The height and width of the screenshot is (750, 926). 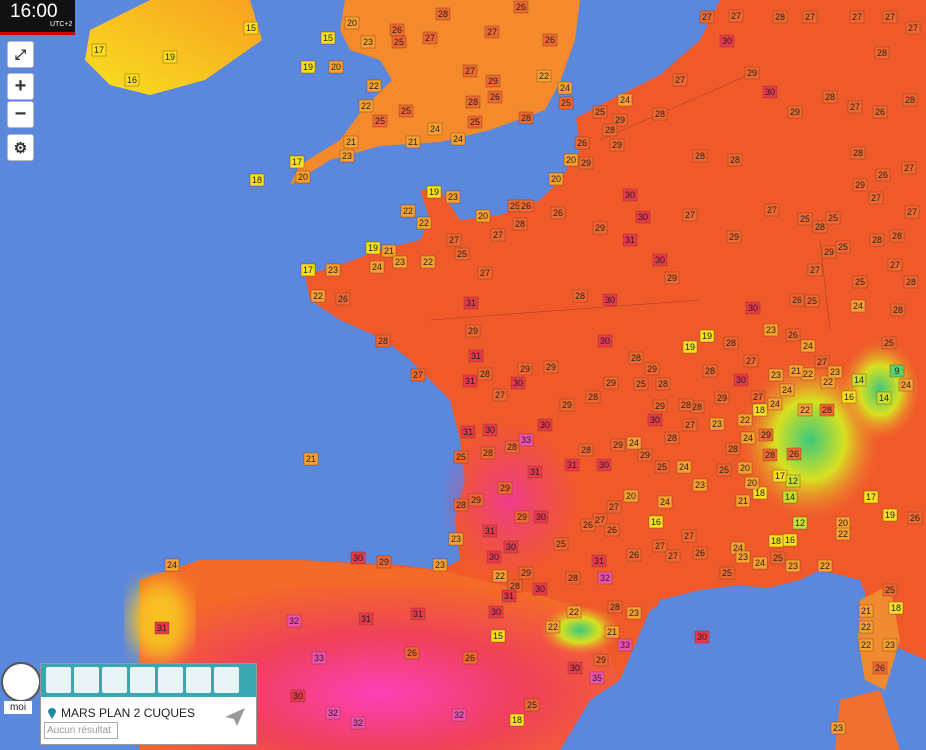 I want to click on temperature-label: 9, so click(x=896, y=371).